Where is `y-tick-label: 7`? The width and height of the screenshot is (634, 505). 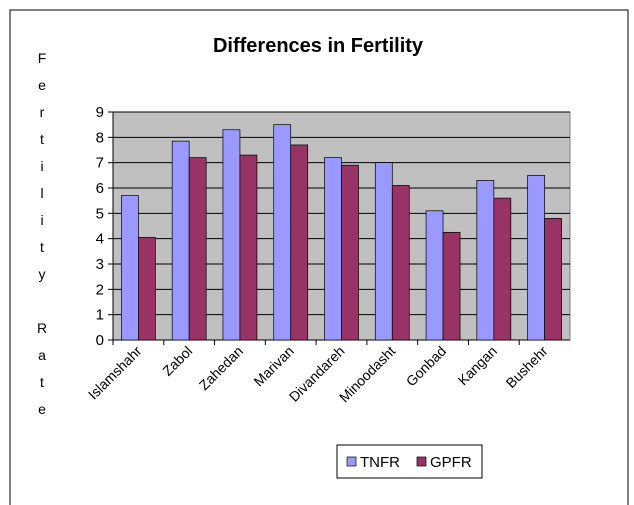 y-tick-label: 7 is located at coordinates (100, 163).